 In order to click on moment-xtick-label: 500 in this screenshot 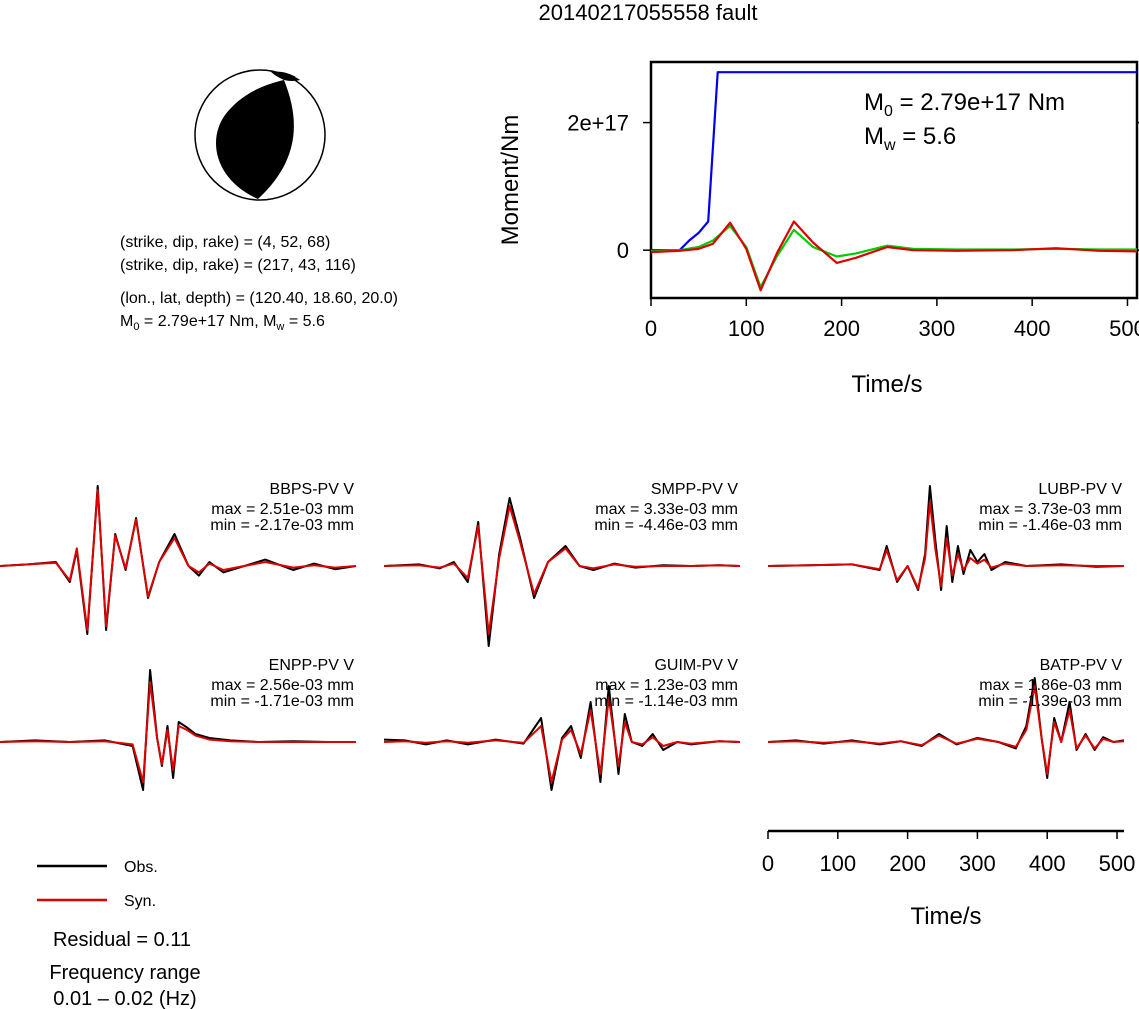, I will do `click(1124, 328)`.